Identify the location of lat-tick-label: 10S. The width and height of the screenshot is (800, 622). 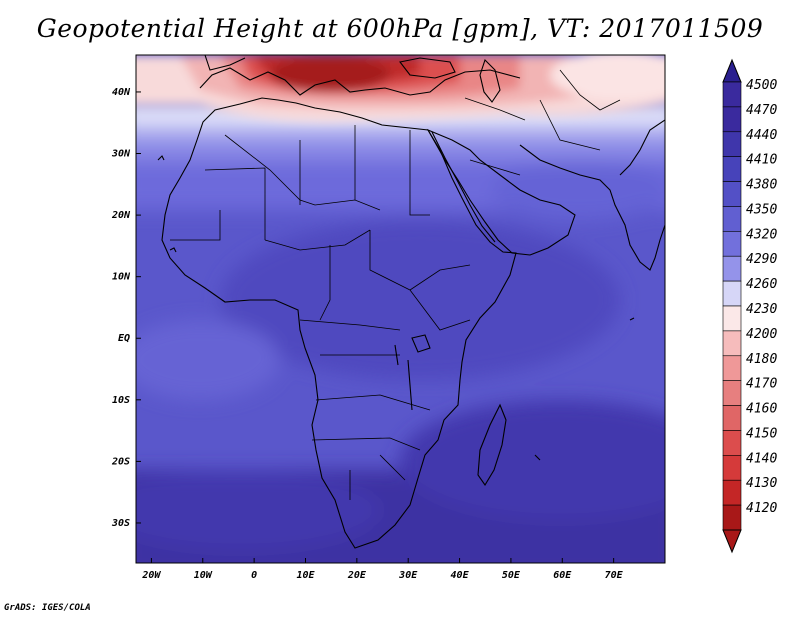
(121, 400).